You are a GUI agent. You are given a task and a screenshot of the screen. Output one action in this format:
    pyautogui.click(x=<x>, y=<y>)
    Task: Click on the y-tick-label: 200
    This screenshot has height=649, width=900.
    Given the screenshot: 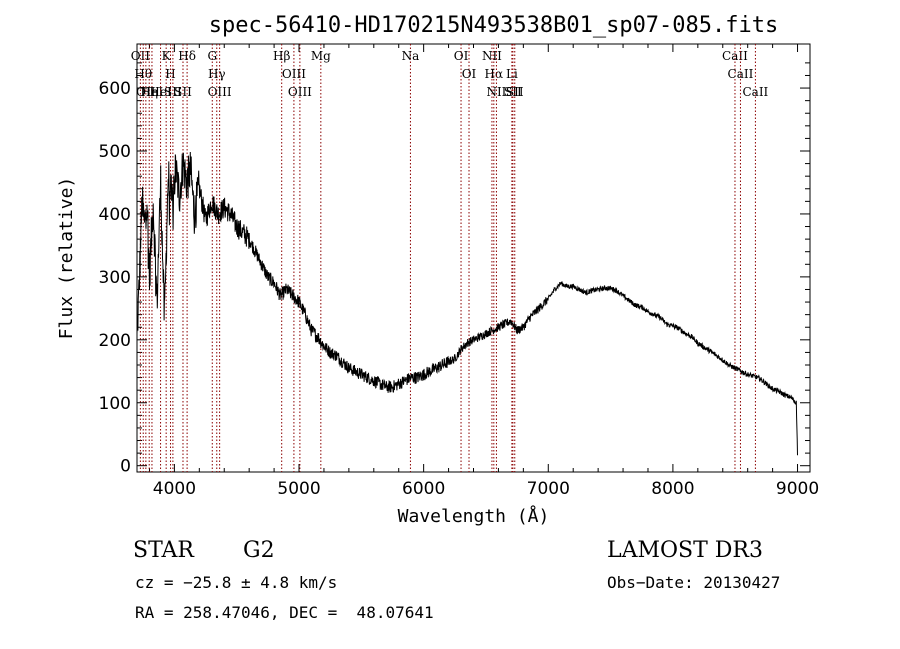 What is the action you would take?
    pyautogui.click(x=115, y=341)
    